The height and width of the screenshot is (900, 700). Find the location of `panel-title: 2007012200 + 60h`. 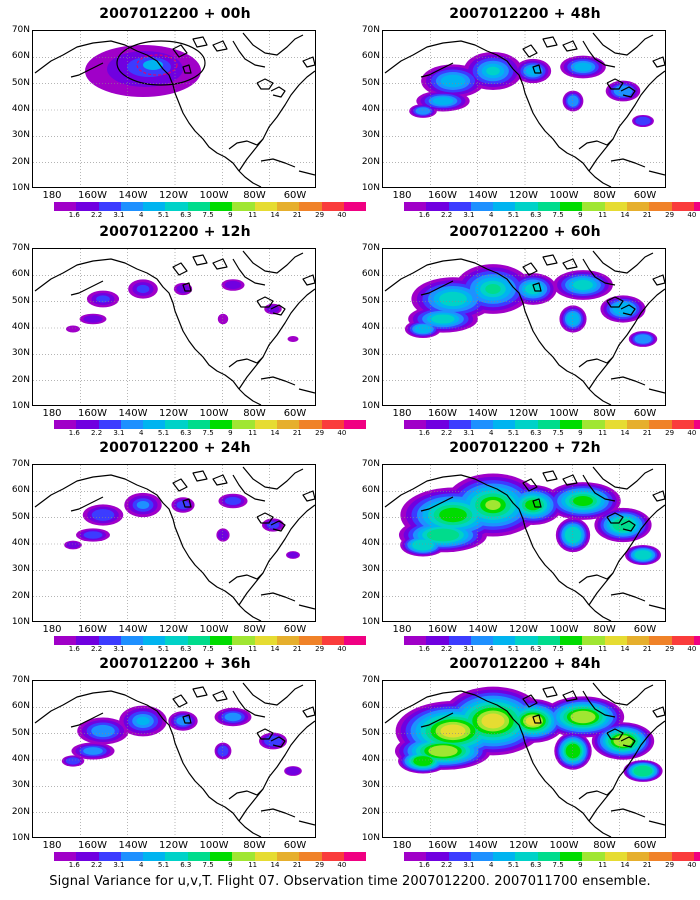

panel-title: 2007012200 + 60h is located at coordinates (525, 232).